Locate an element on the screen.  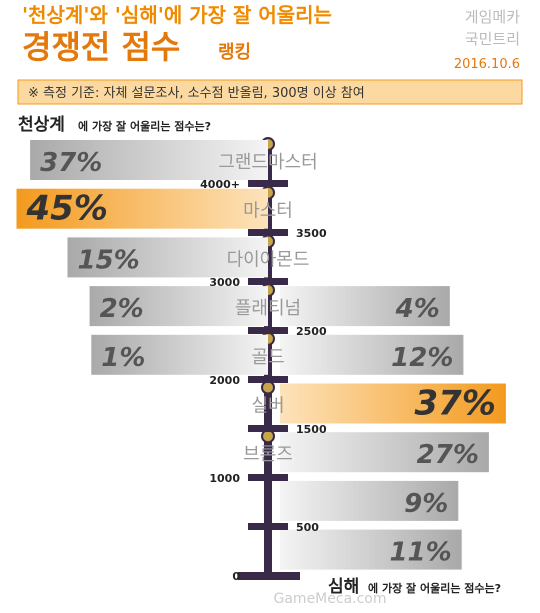
watermark: GameMeca.com is located at coordinates (330, 599).